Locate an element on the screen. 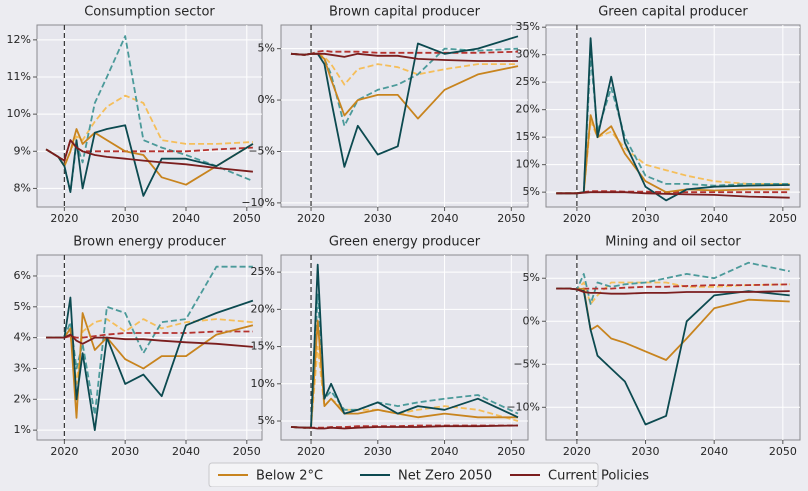  y-tick-label: 8% is located at coordinates (22, 187).